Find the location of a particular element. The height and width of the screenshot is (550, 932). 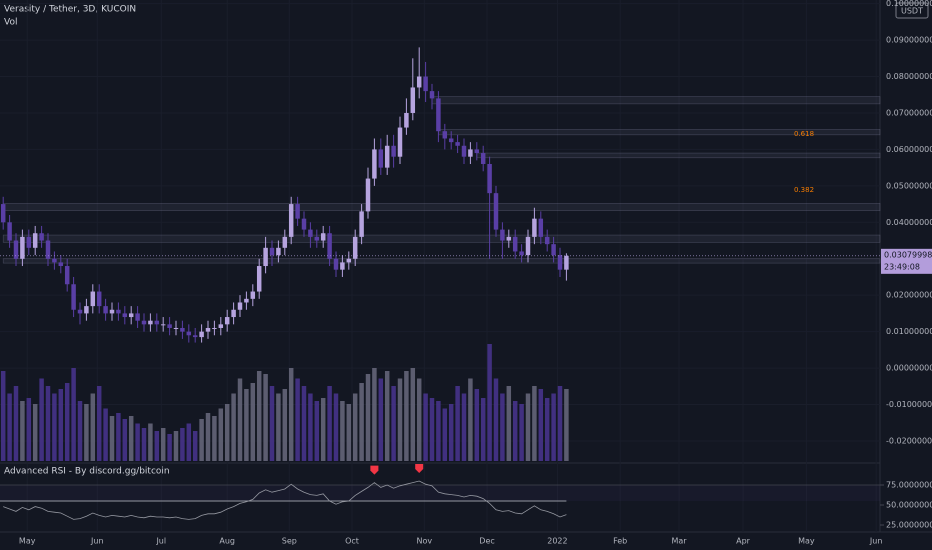

indicator-title: Advanced RSI - By discord.gg/bitcoin is located at coordinates (87, 472).